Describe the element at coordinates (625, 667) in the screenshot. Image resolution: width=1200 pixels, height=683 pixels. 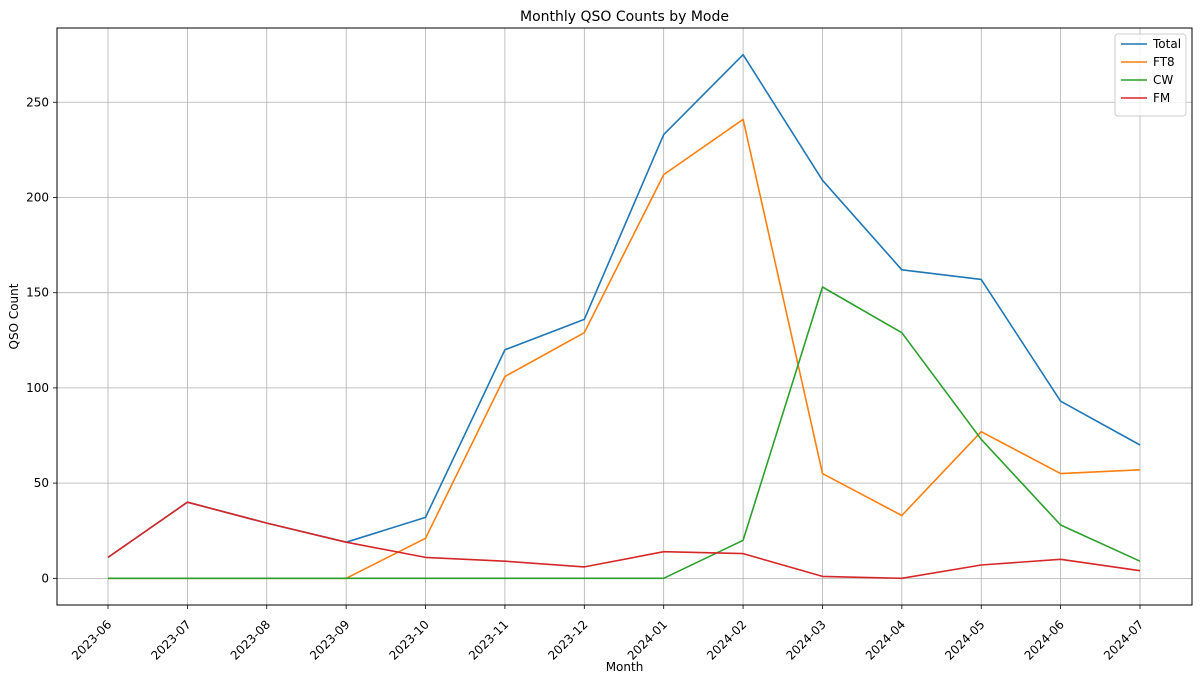
I see `x-axis-label: Month` at that location.